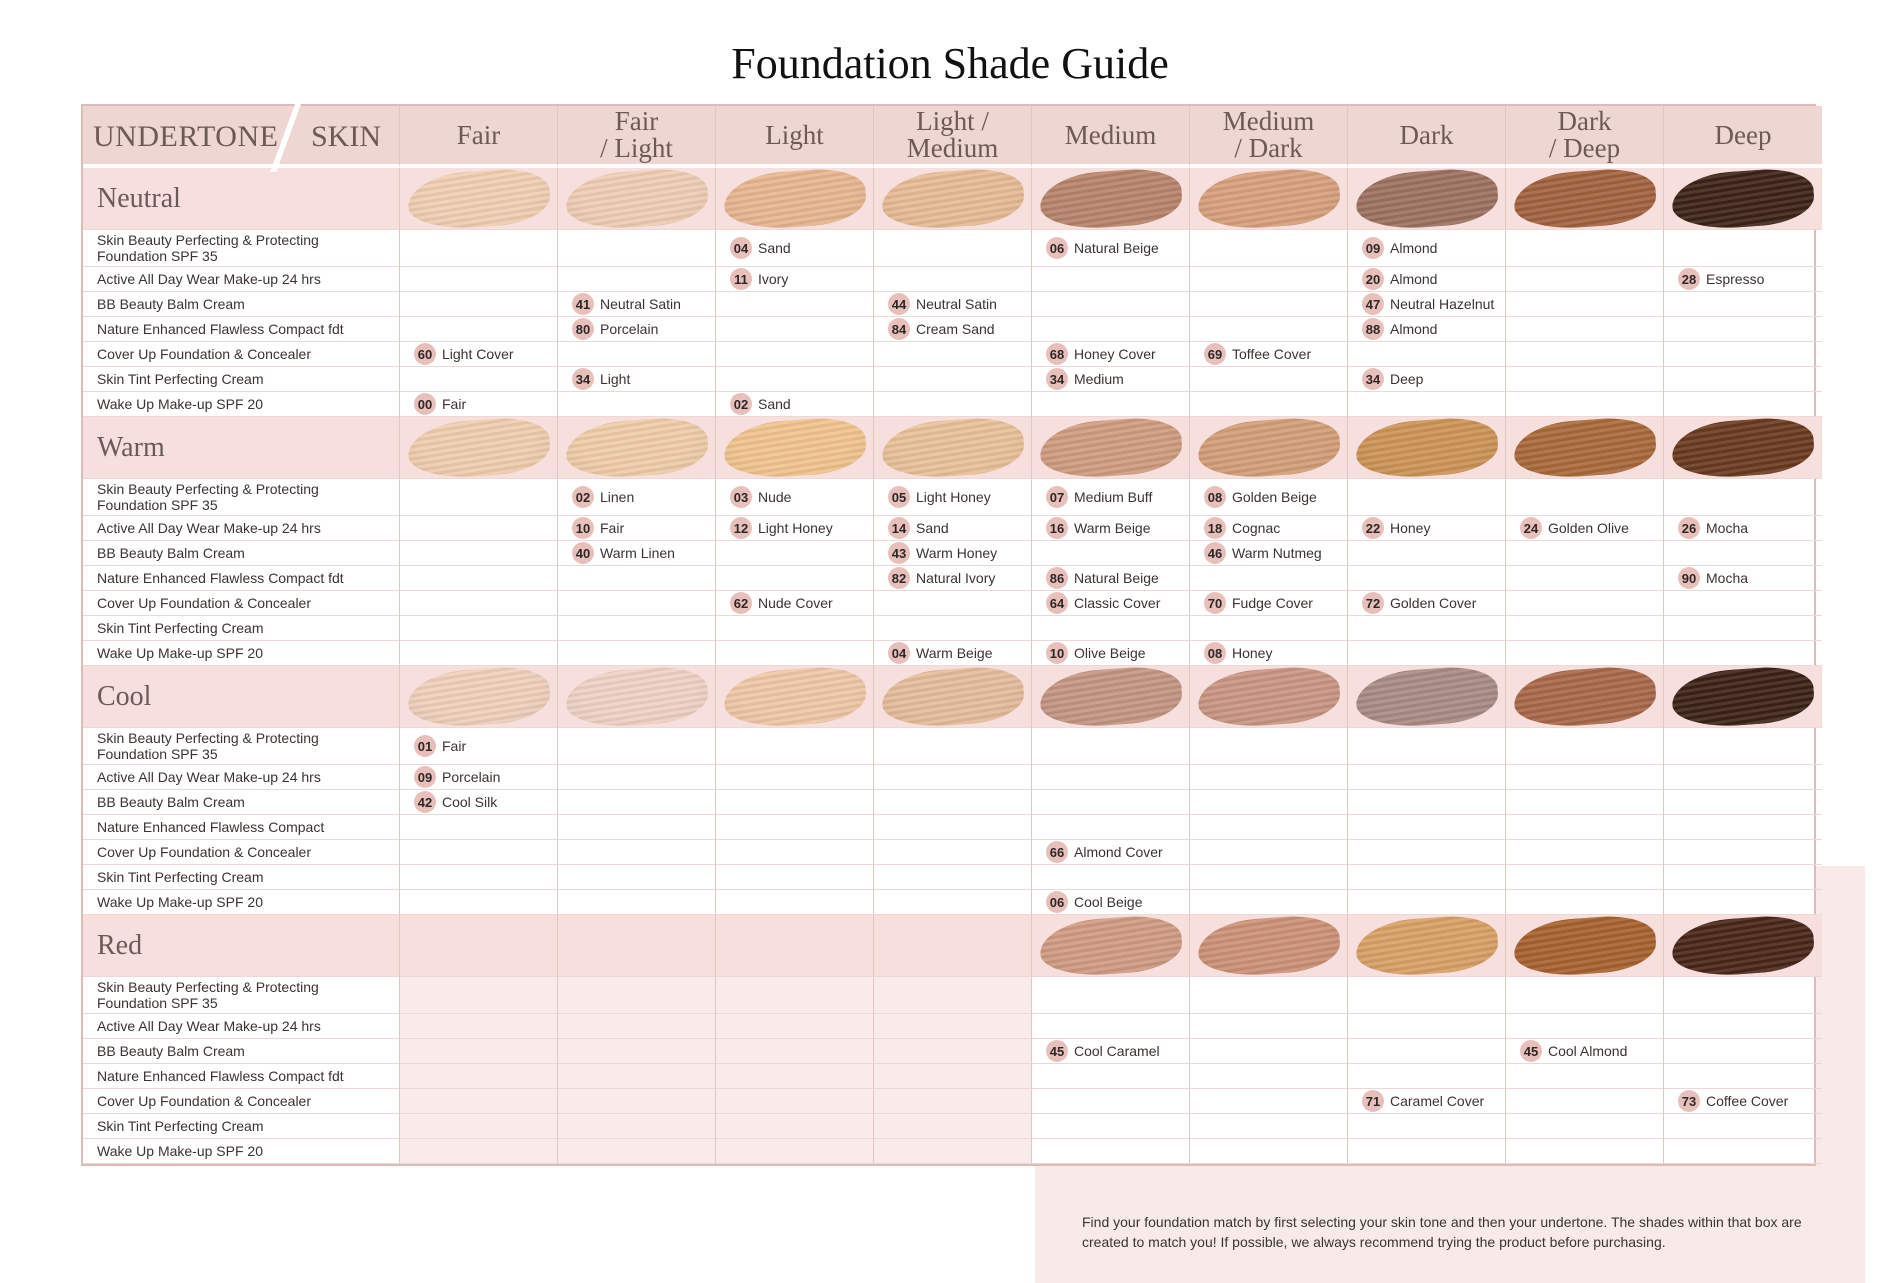 Image resolution: width=1900 pixels, height=1283 pixels. I want to click on shade-cell: 43 Warm Honey, so click(953, 553).